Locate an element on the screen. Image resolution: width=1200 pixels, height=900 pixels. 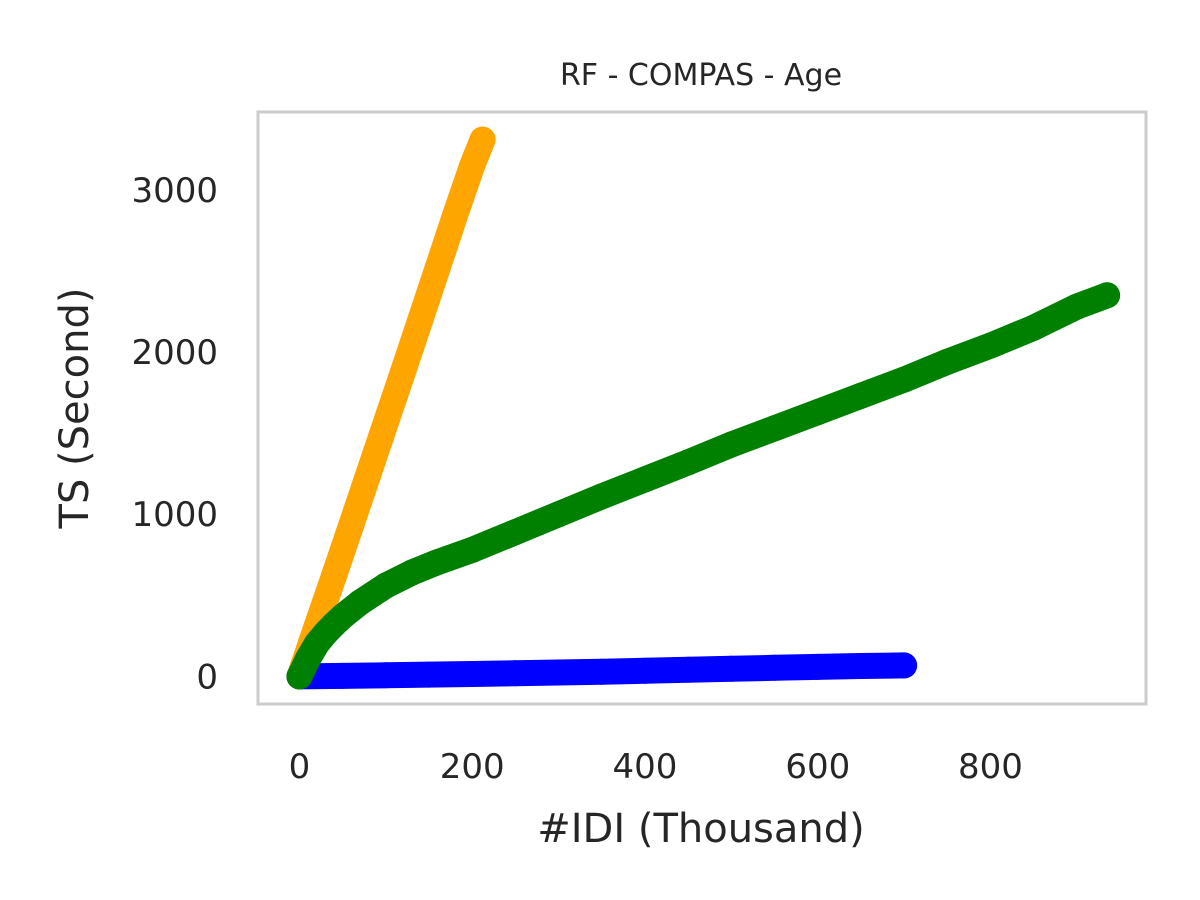
x-tick-label: 600 is located at coordinates (817, 767).